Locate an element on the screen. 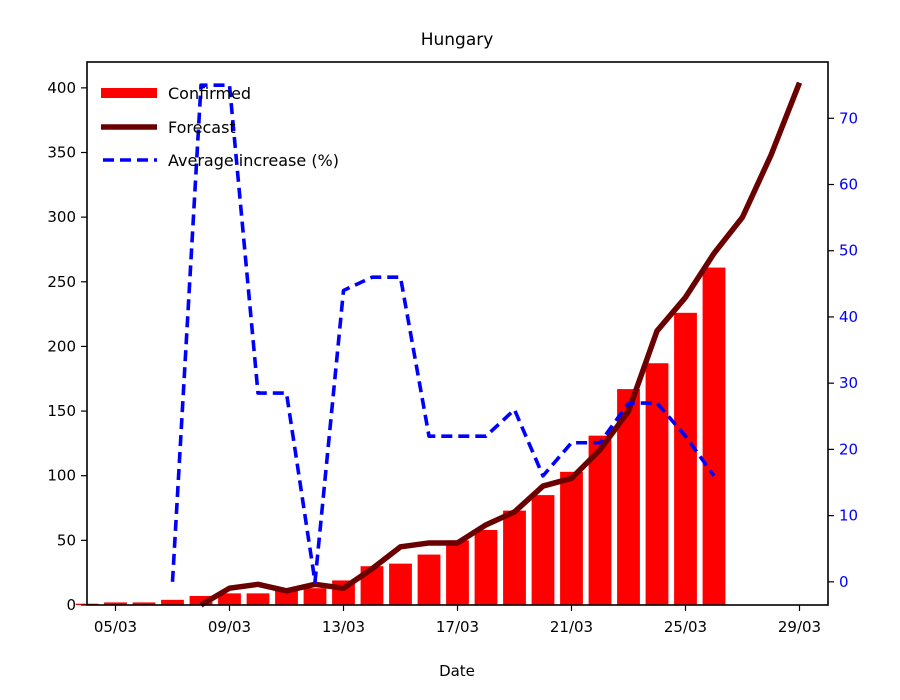  legend-swatch-confirmed is located at coordinates (129, 93).